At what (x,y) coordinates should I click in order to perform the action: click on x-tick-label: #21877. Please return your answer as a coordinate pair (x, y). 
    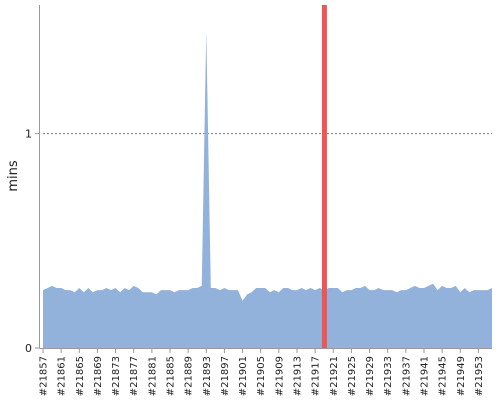
    Looking at the image, I should click on (134, 376).